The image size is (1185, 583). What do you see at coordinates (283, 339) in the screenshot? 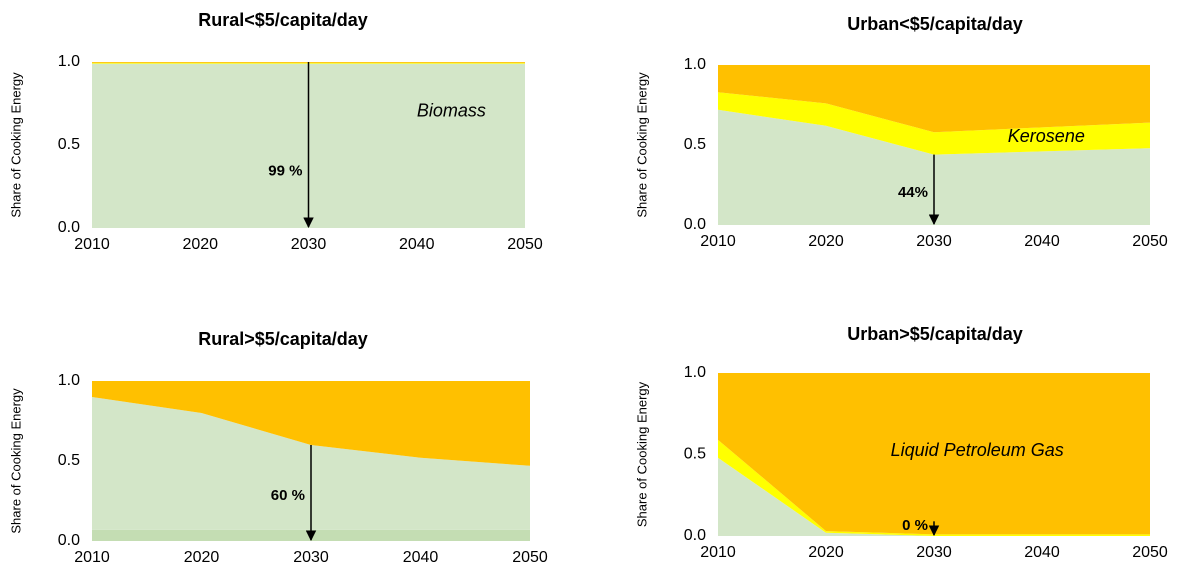
I see `chart-title: Rural>$5/capita/day` at bounding box center [283, 339].